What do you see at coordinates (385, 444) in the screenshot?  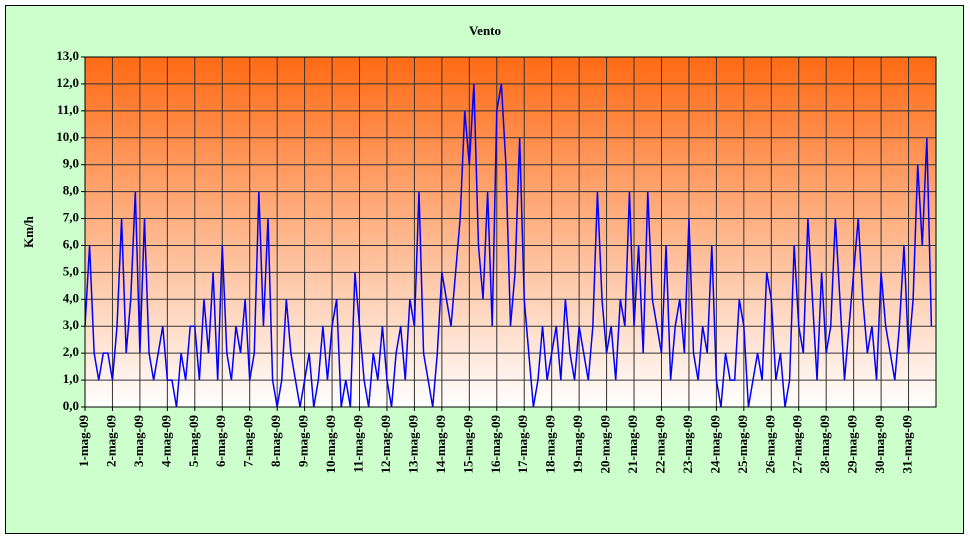 I see `x-tick-label: 12-mag-09` at bounding box center [385, 444].